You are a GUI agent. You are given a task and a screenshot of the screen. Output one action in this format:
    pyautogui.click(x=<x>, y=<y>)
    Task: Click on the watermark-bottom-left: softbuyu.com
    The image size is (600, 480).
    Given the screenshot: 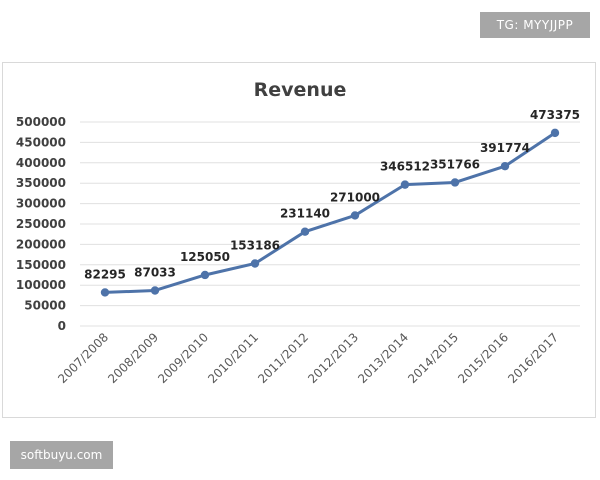 What is the action you would take?
    pyautogui.click(x=61, y=455)
    